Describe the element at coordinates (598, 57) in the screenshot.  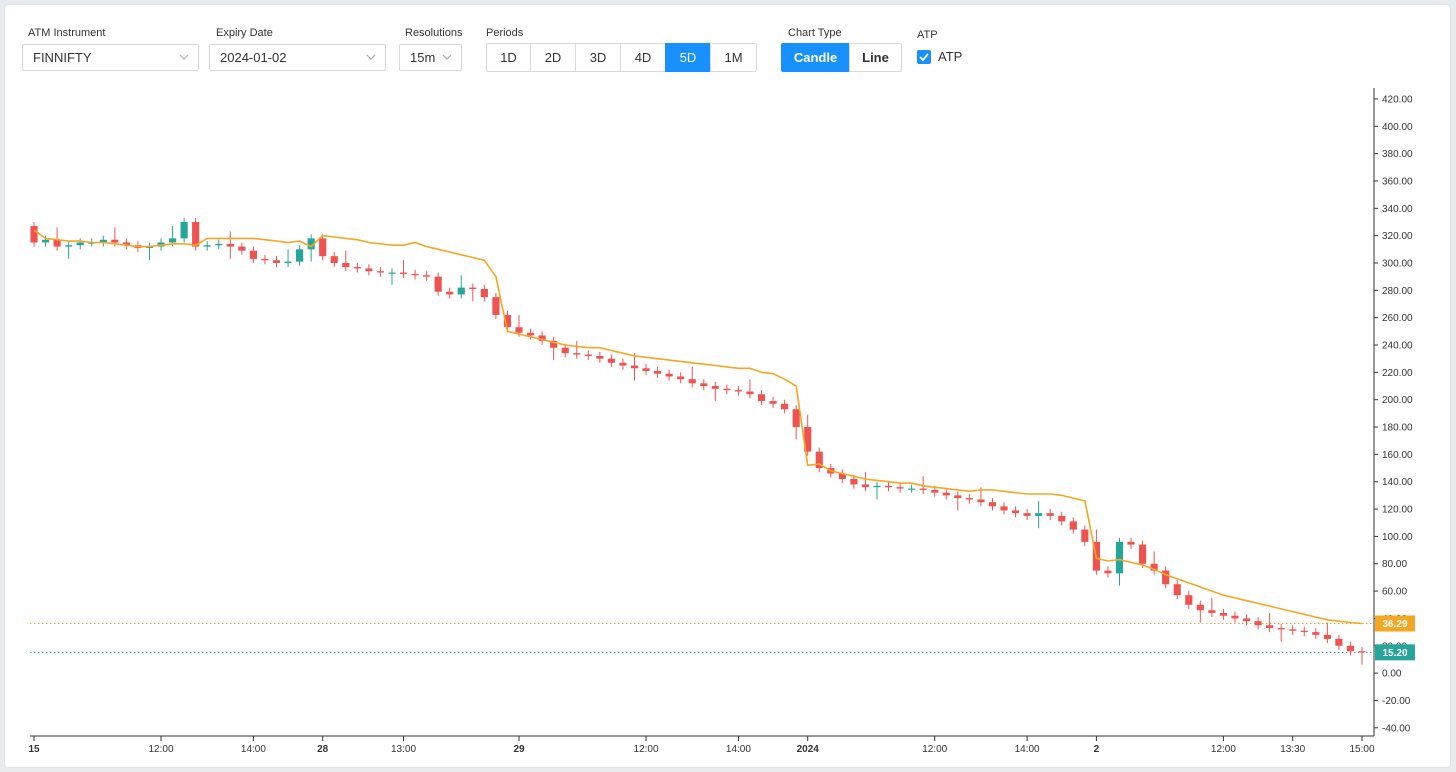
I see `period-3d-button: 3D` at that location.